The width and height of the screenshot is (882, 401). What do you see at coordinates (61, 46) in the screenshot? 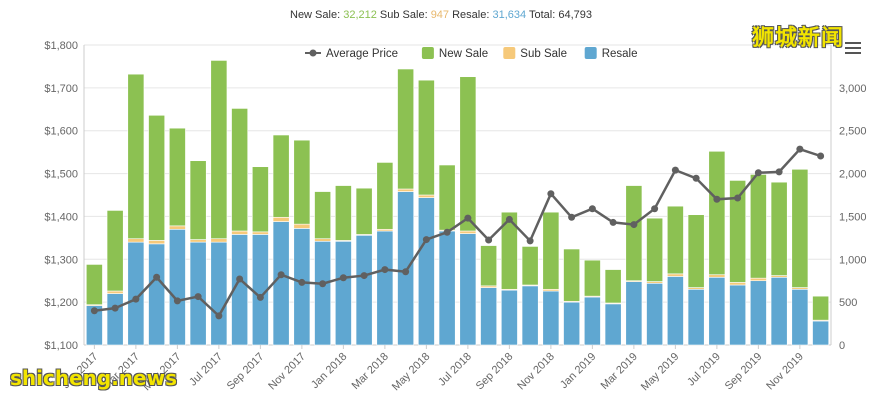
I see `y-left-tick-label: $1,800` at bounding box center [61, 46].